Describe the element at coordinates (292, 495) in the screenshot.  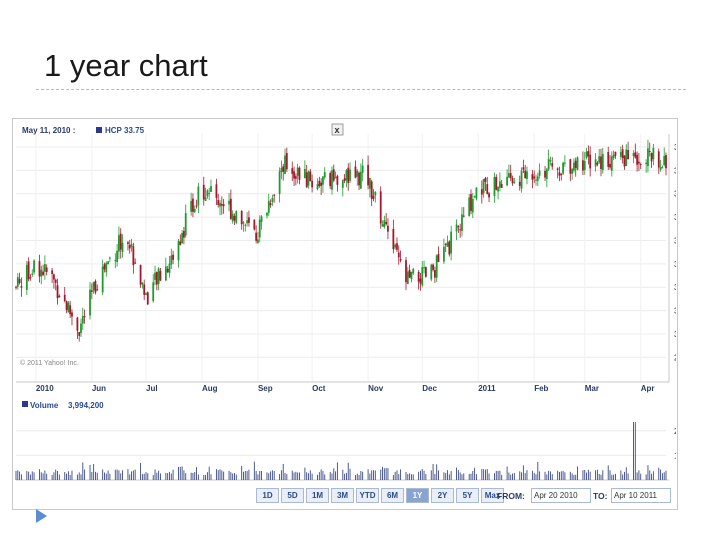
I see `range-button-5d: 5D` at that location.